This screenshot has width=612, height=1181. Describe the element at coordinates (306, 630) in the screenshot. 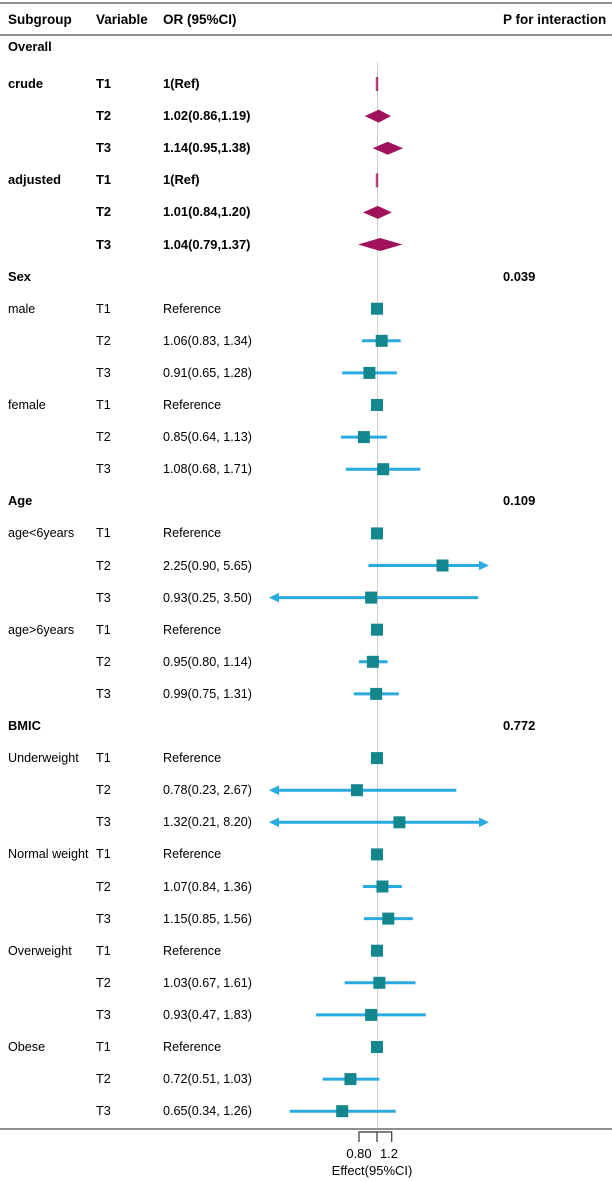

I see `forest-row: age>6years T1 Reference` at that location.